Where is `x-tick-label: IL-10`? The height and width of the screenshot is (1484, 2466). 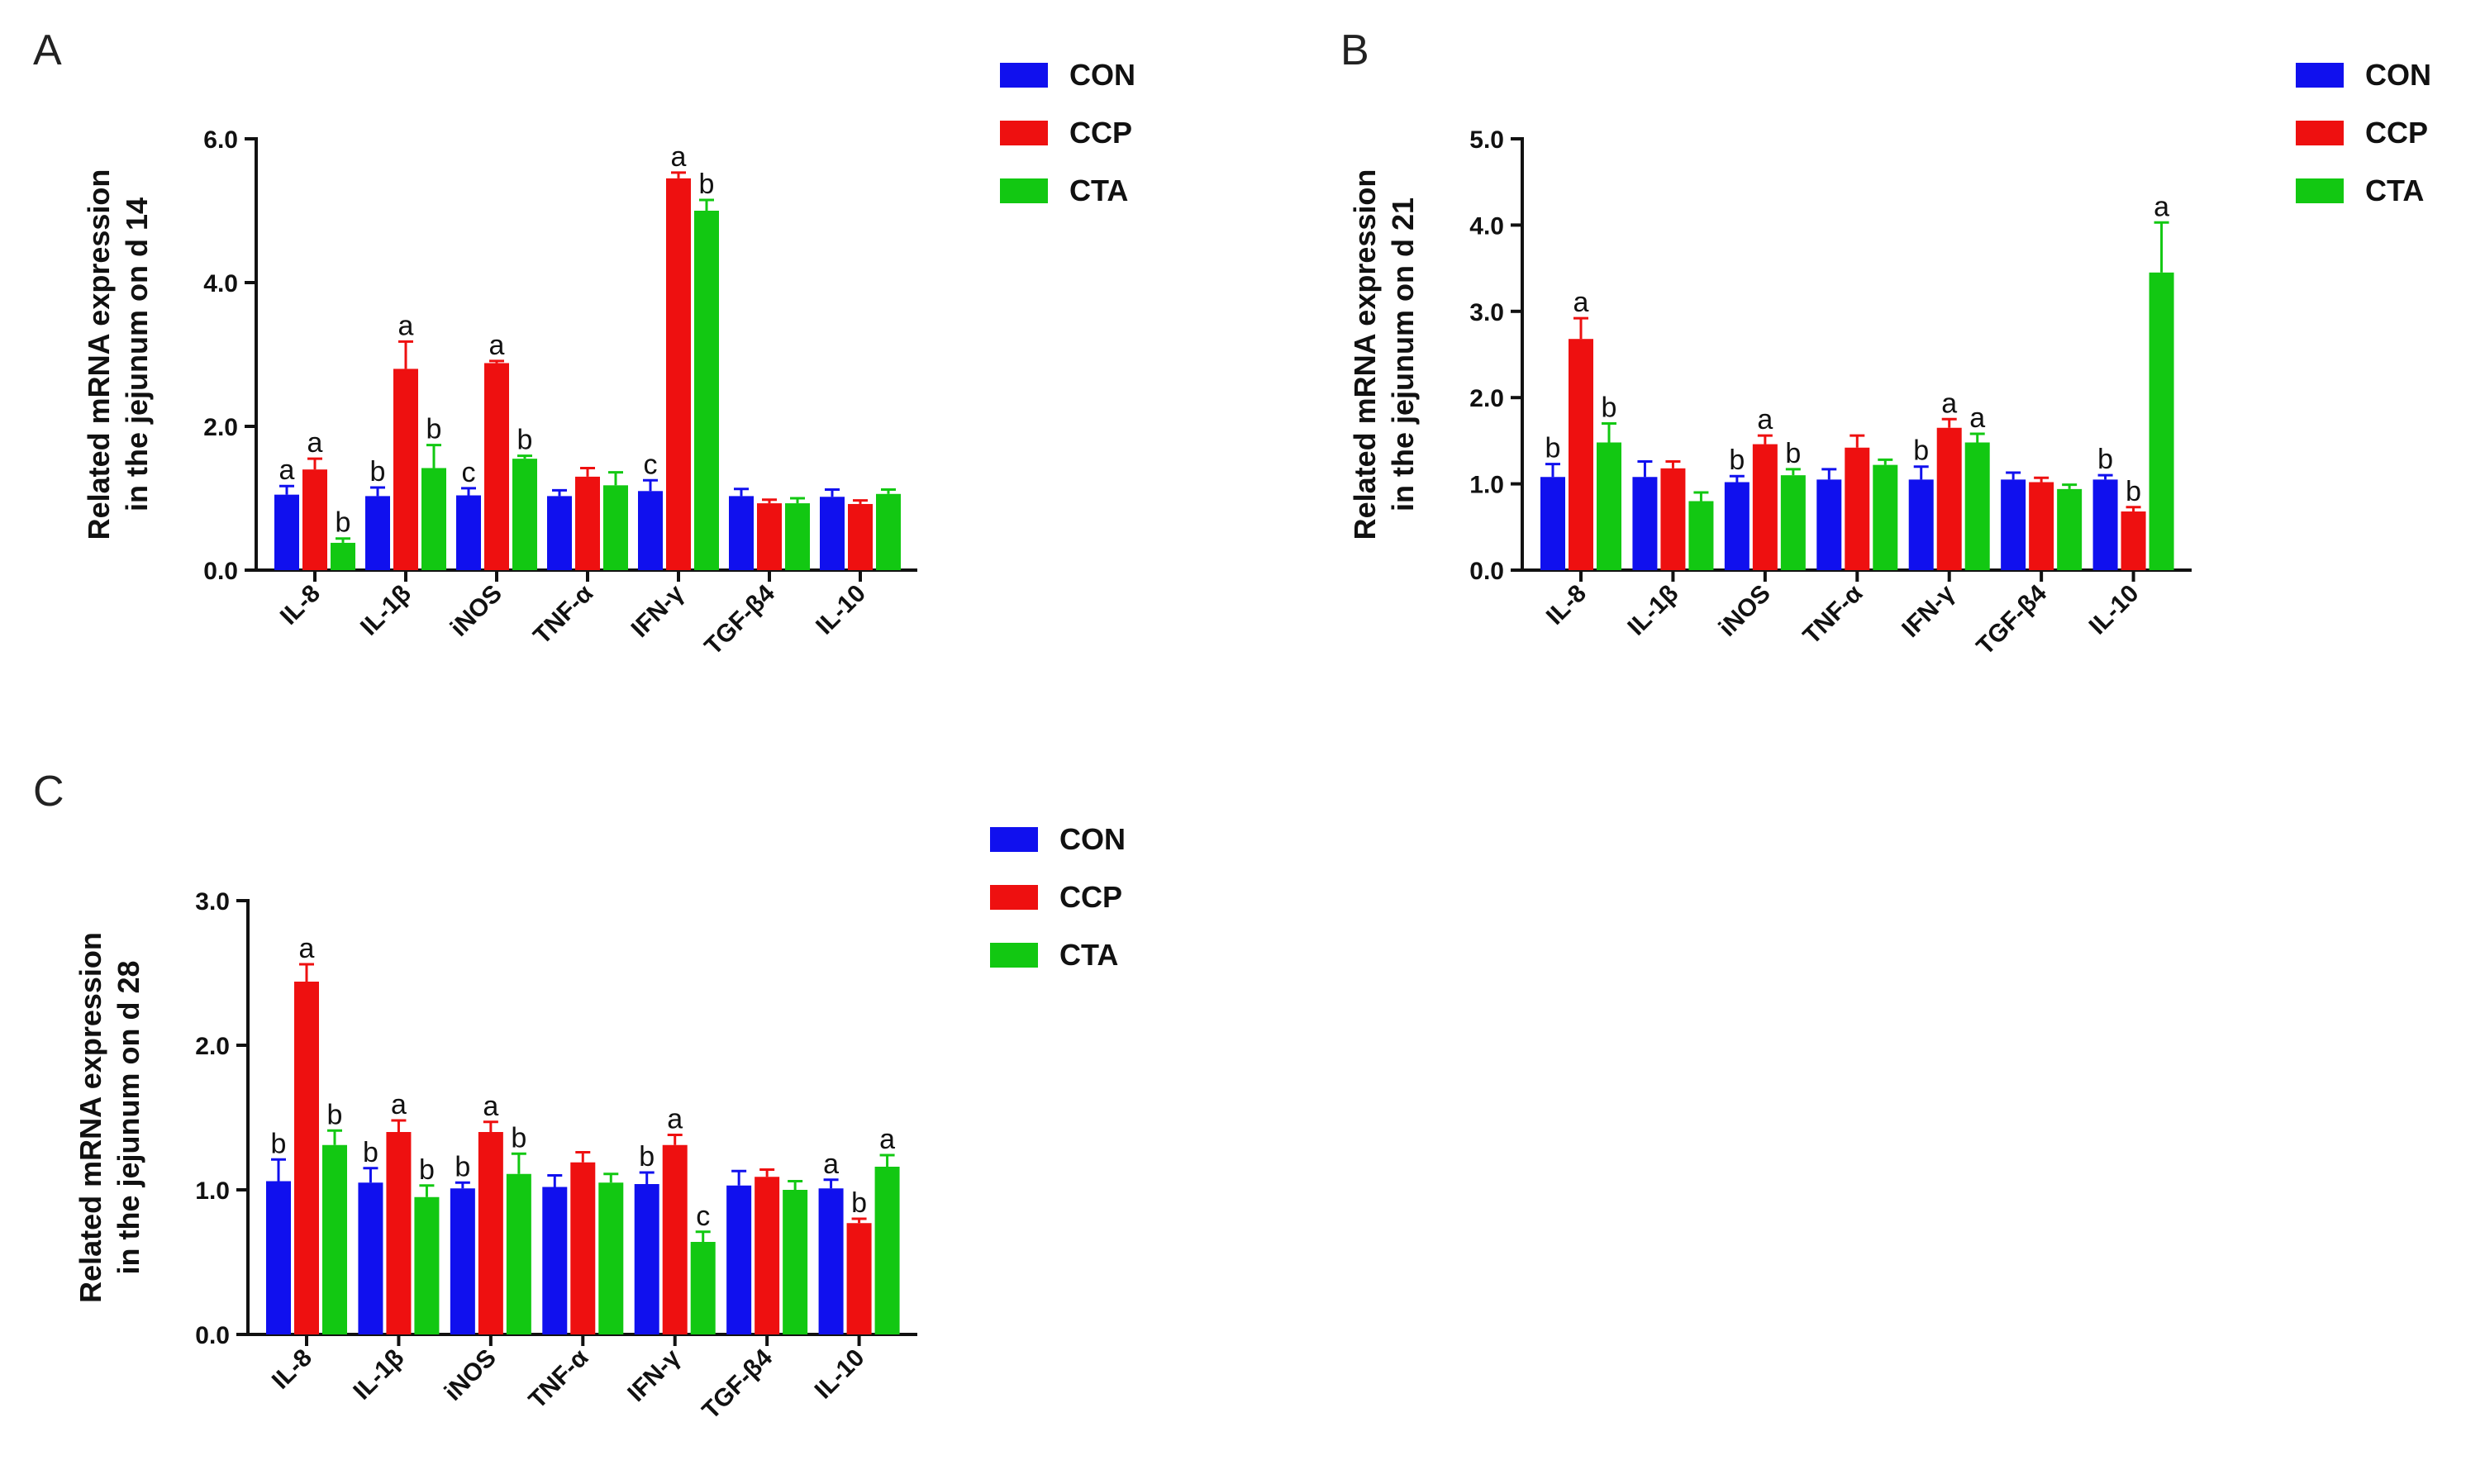
x-tick-label: IL-10 is located at coordinates (841, 610).